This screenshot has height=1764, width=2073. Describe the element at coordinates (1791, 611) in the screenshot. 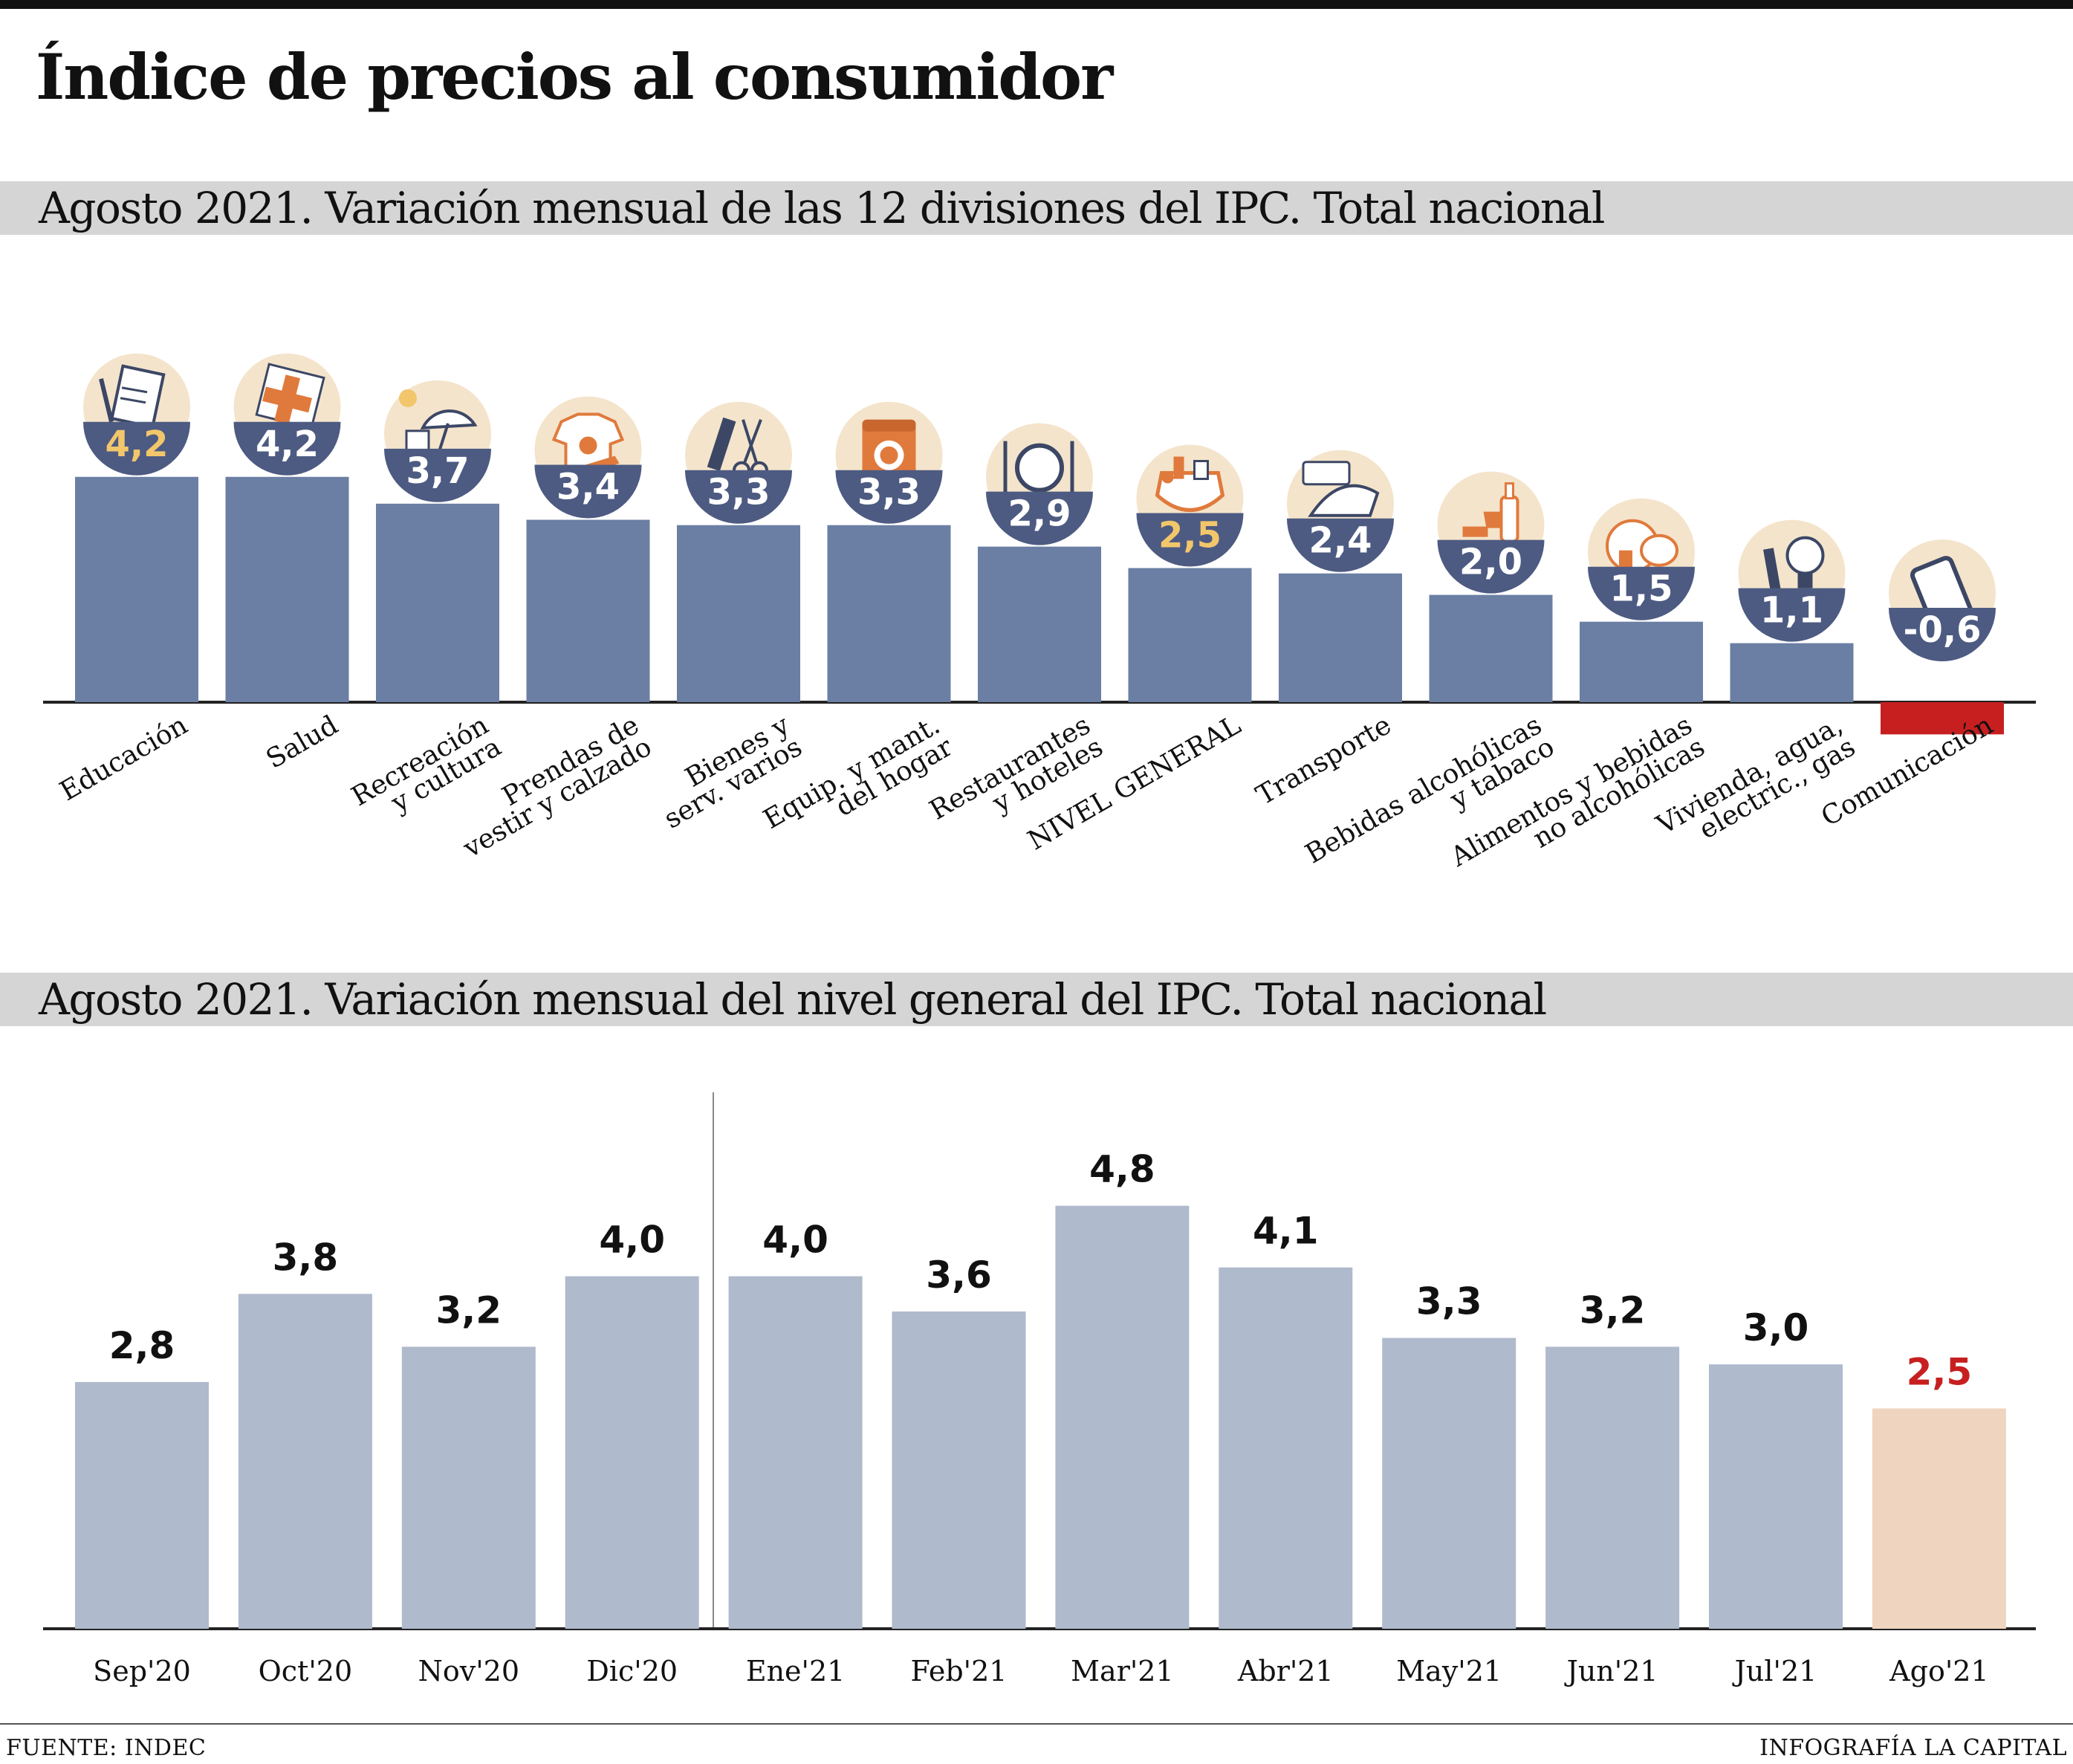

I see `division-value-label: 1,1` at that location.